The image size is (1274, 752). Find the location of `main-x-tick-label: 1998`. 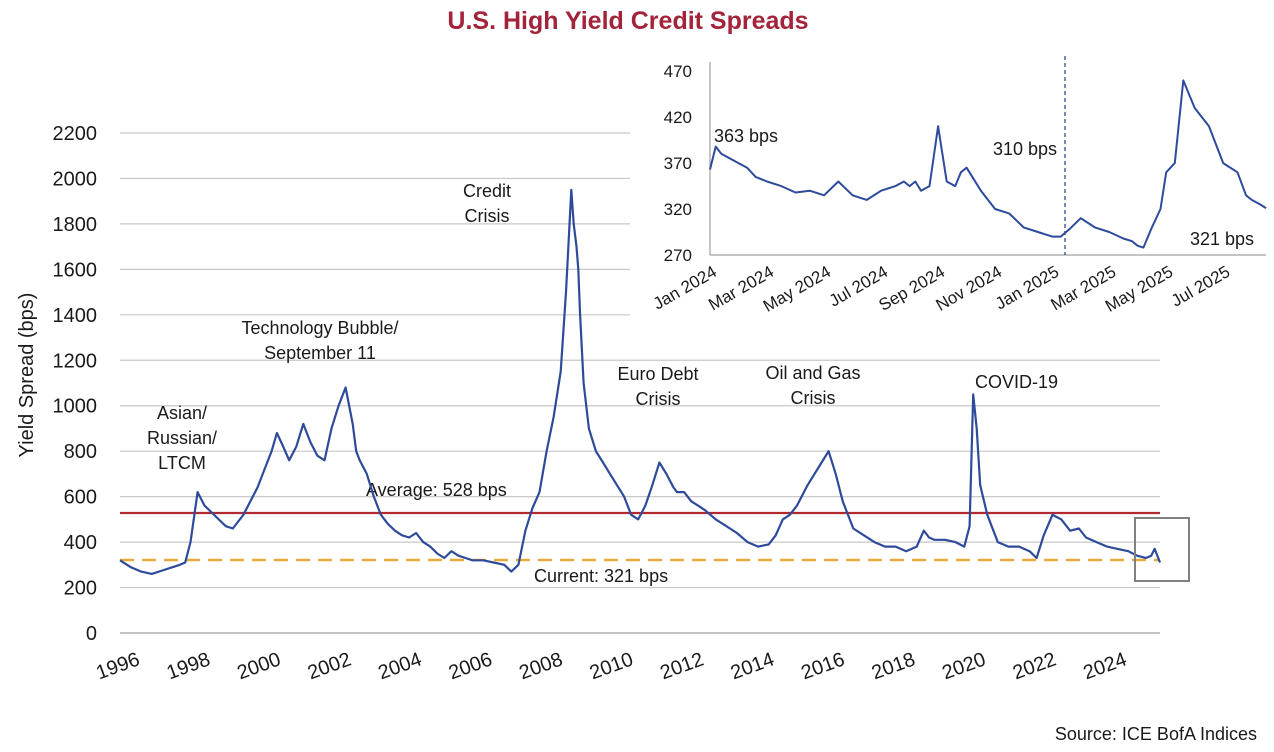

main-x-tick-label: 1998 is located at coordinates (188, 666).